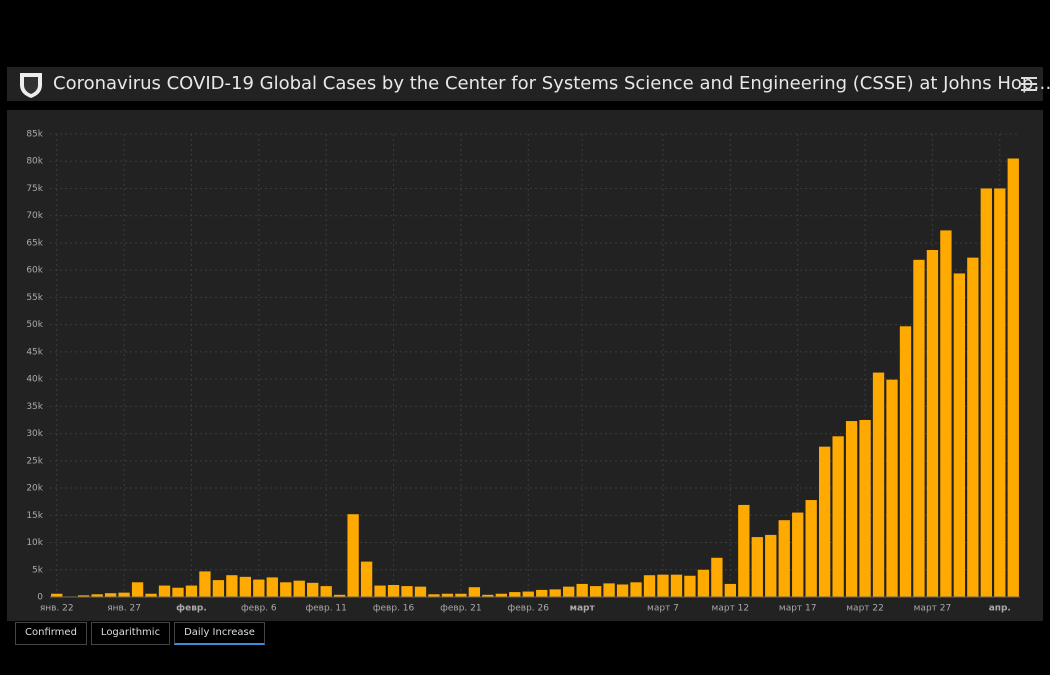 The image size is (1050, 675). I want to click on y-tick-label: 45k, so click(34, 352).